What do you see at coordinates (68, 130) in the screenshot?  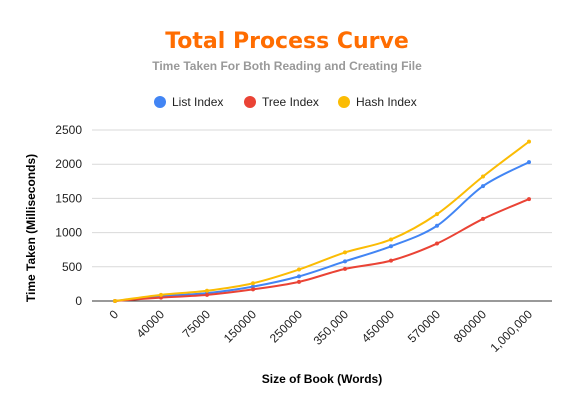 I see `y-tick-label: 2500` at bounding box center [68, 130].